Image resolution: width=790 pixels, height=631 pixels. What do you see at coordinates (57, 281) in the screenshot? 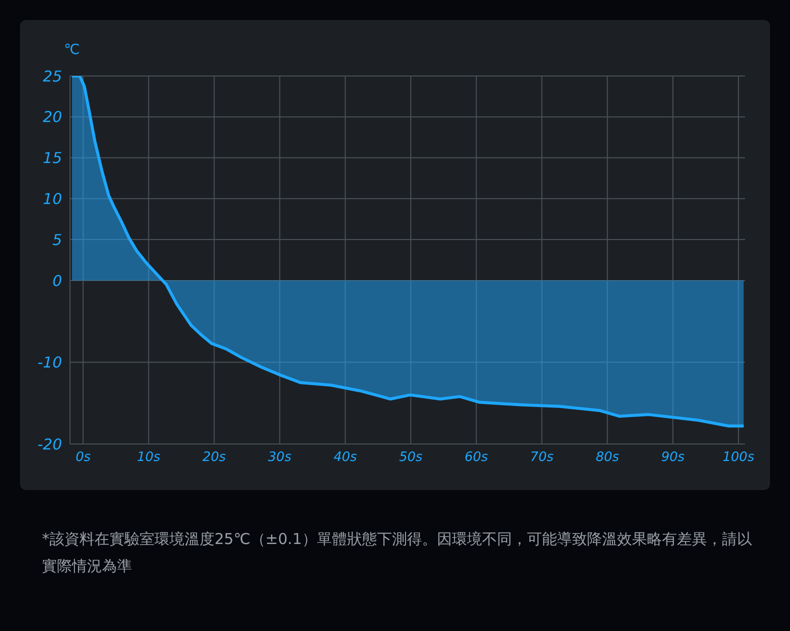
I see `y-tick-label: 0` at bounding box center [57, 281].